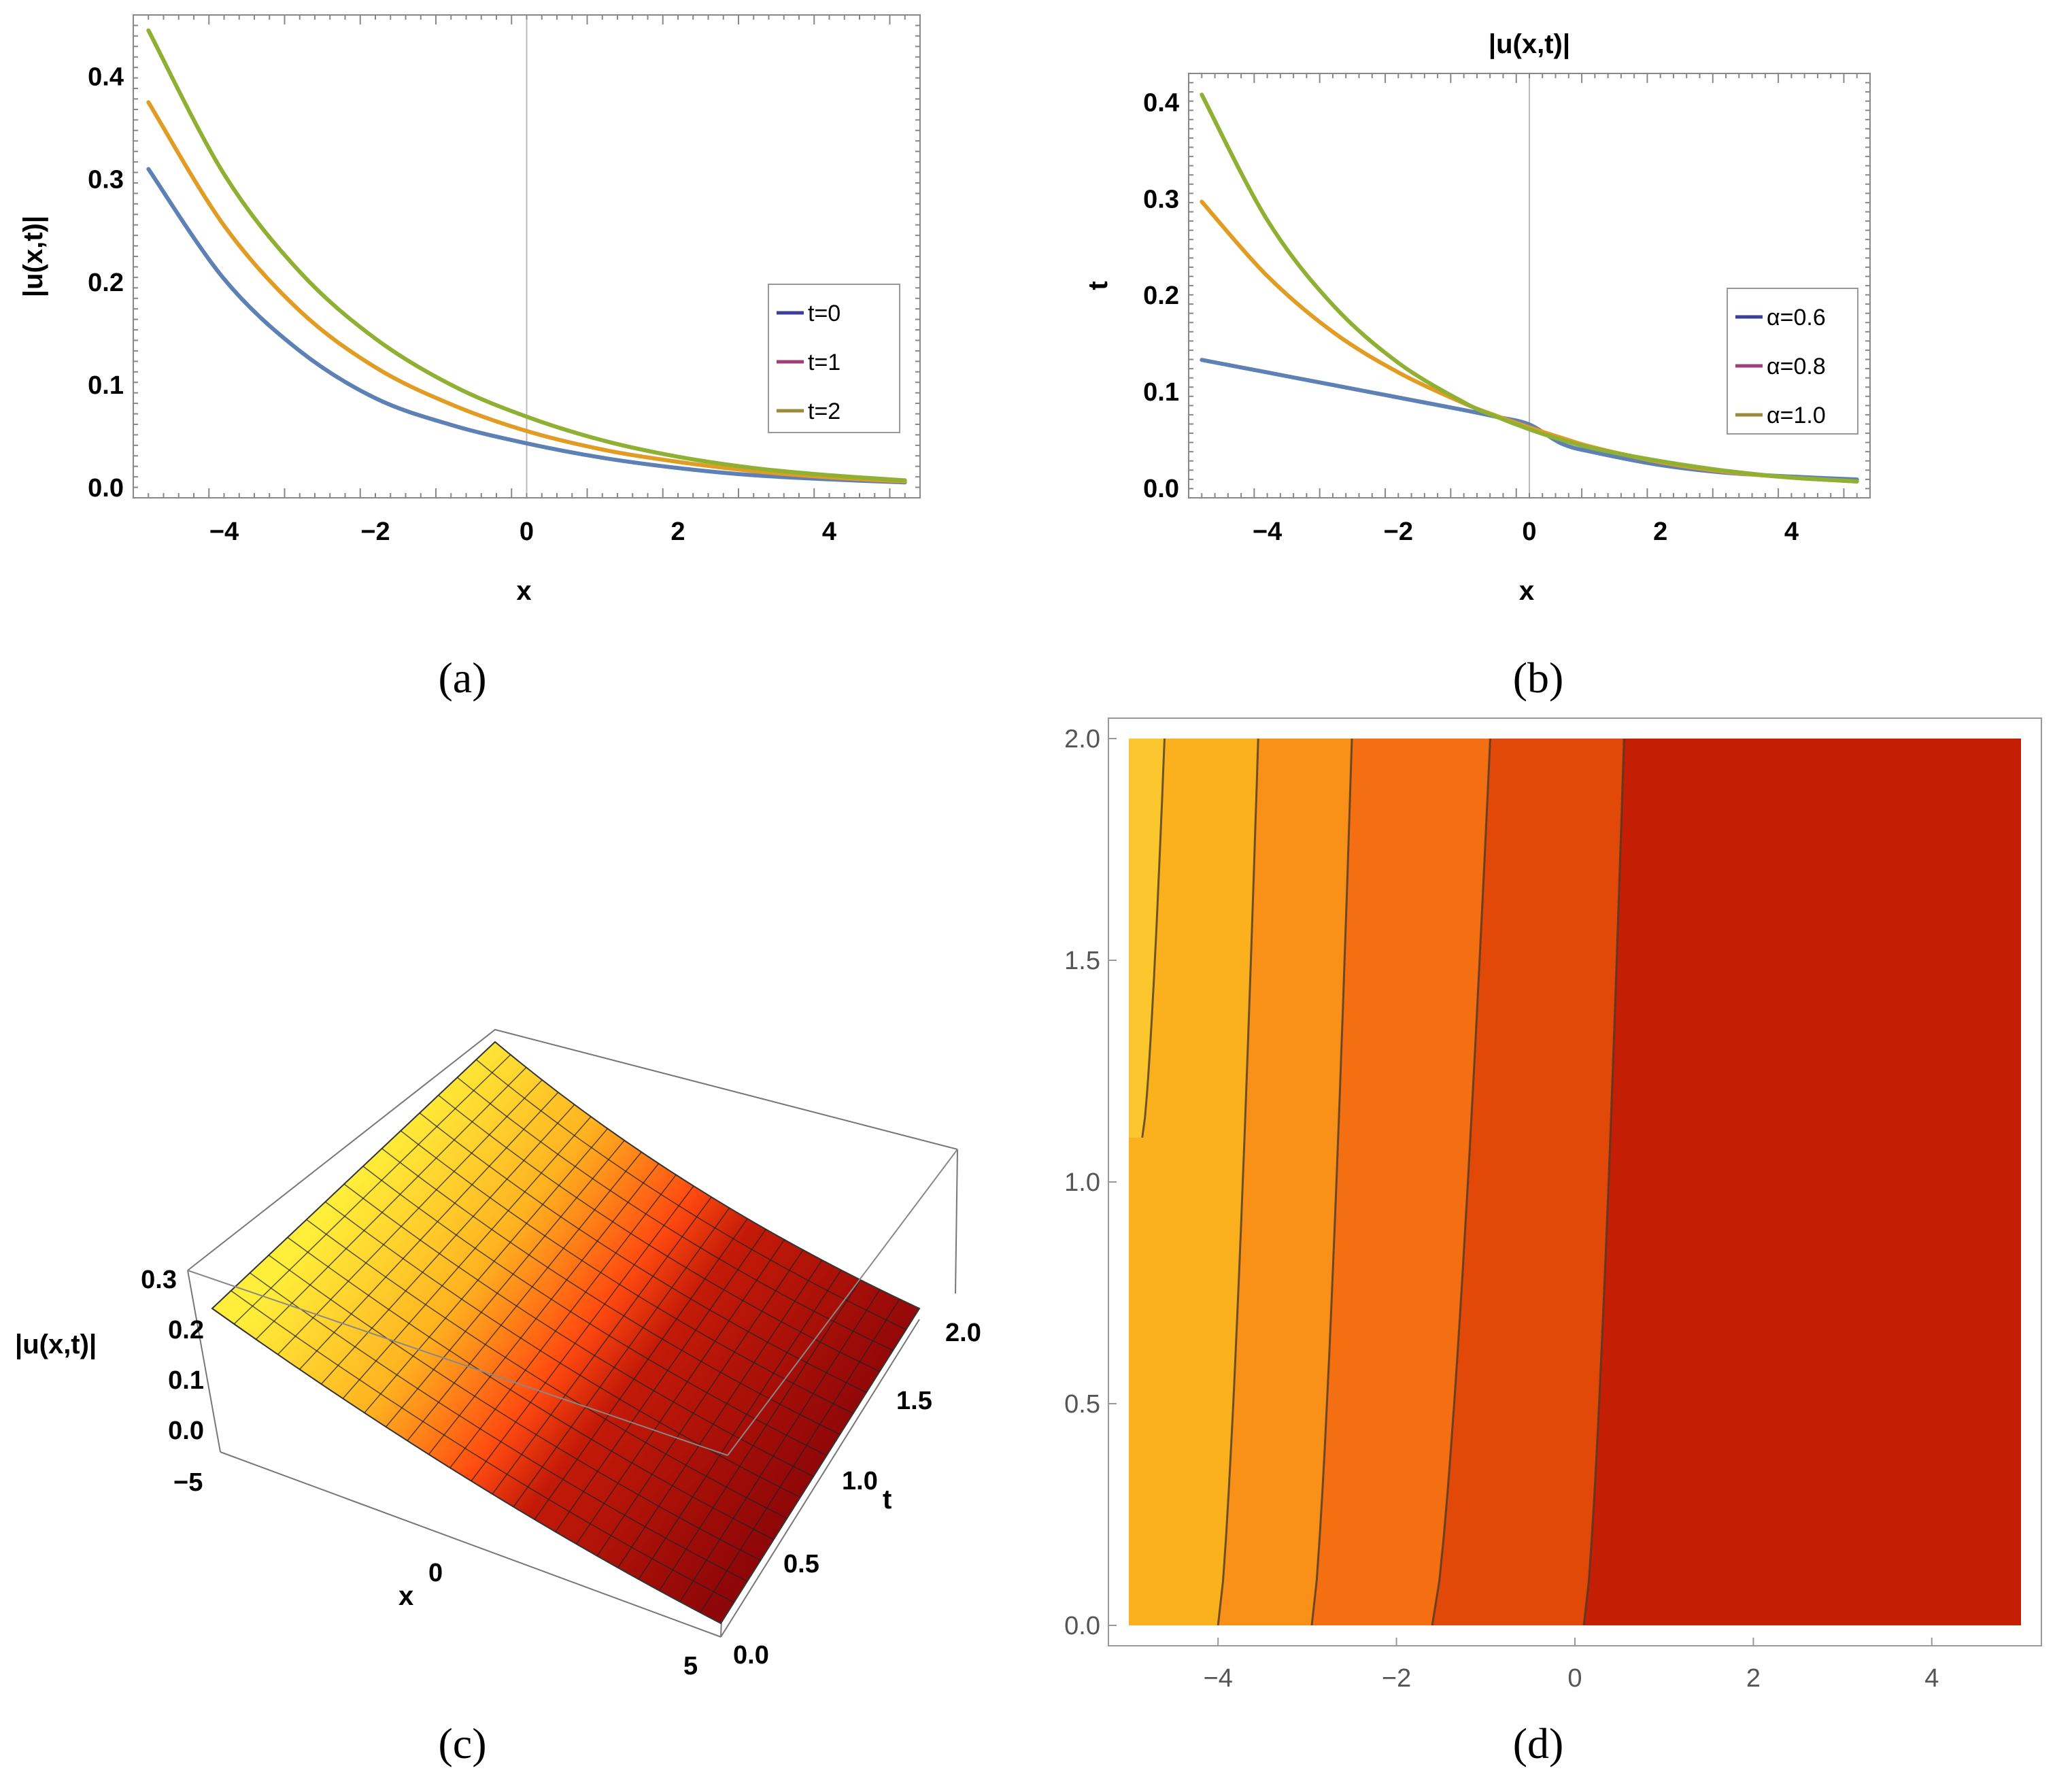 This screenshot has height=1792, width=2055. What do you see at coordinates (801, 1564) in the screenshot?
I see `t-tick-label: 0.5` at bounding box center [801, 1564].